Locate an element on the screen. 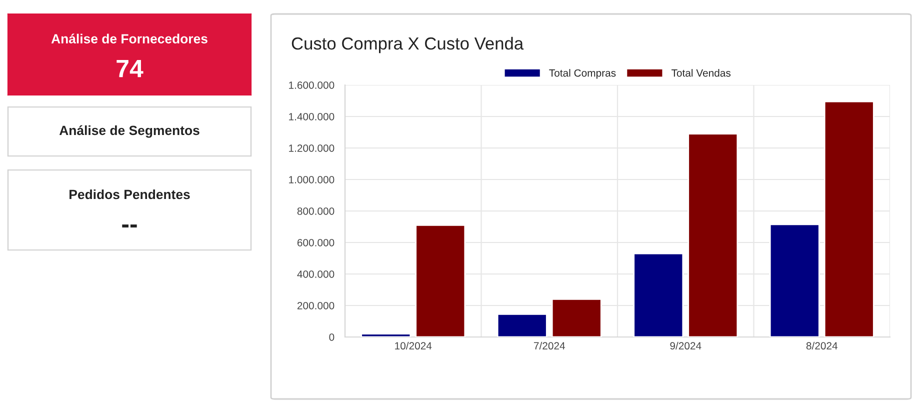 Image resolution: width=915 pixels, height=405 pixels. y-tick-label: 1.000.000 is located at coordinates (311, 180).